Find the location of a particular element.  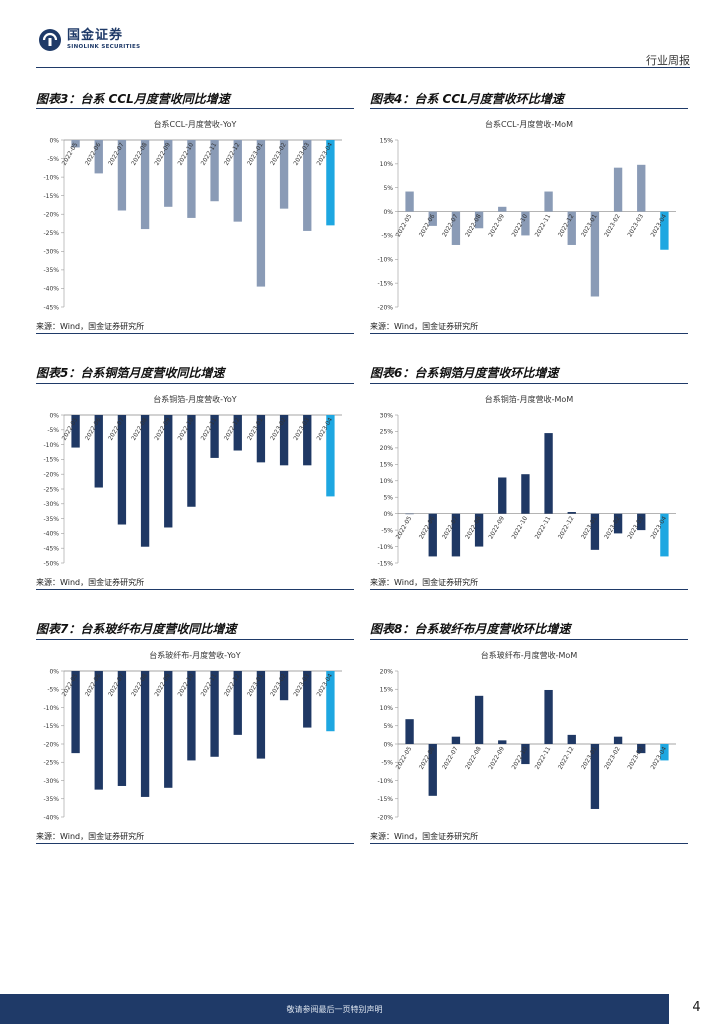

x-category-label: 2022-11 is located at coordinates (543, 757).